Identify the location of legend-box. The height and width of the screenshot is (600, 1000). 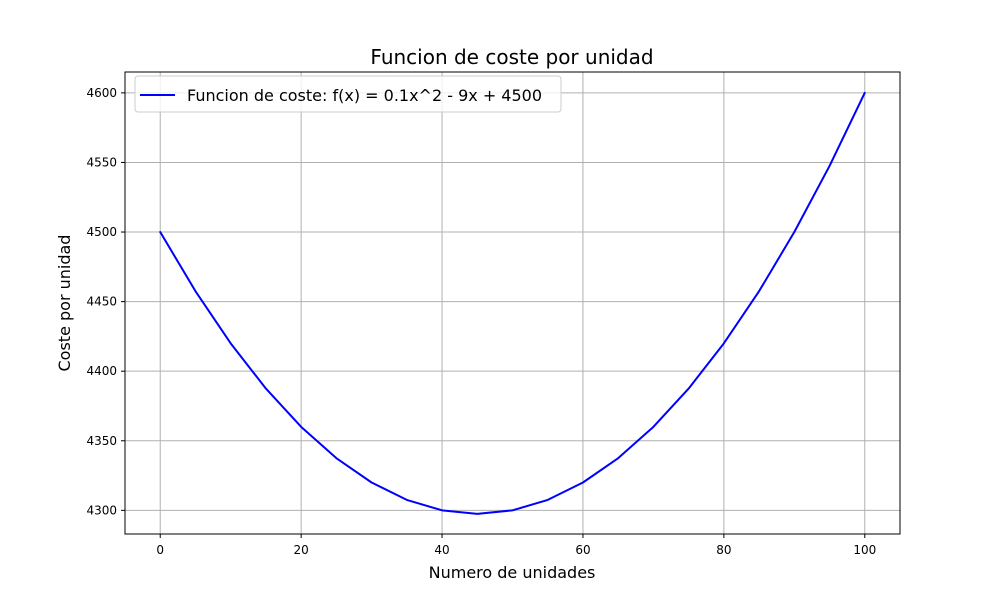
(348, 94).